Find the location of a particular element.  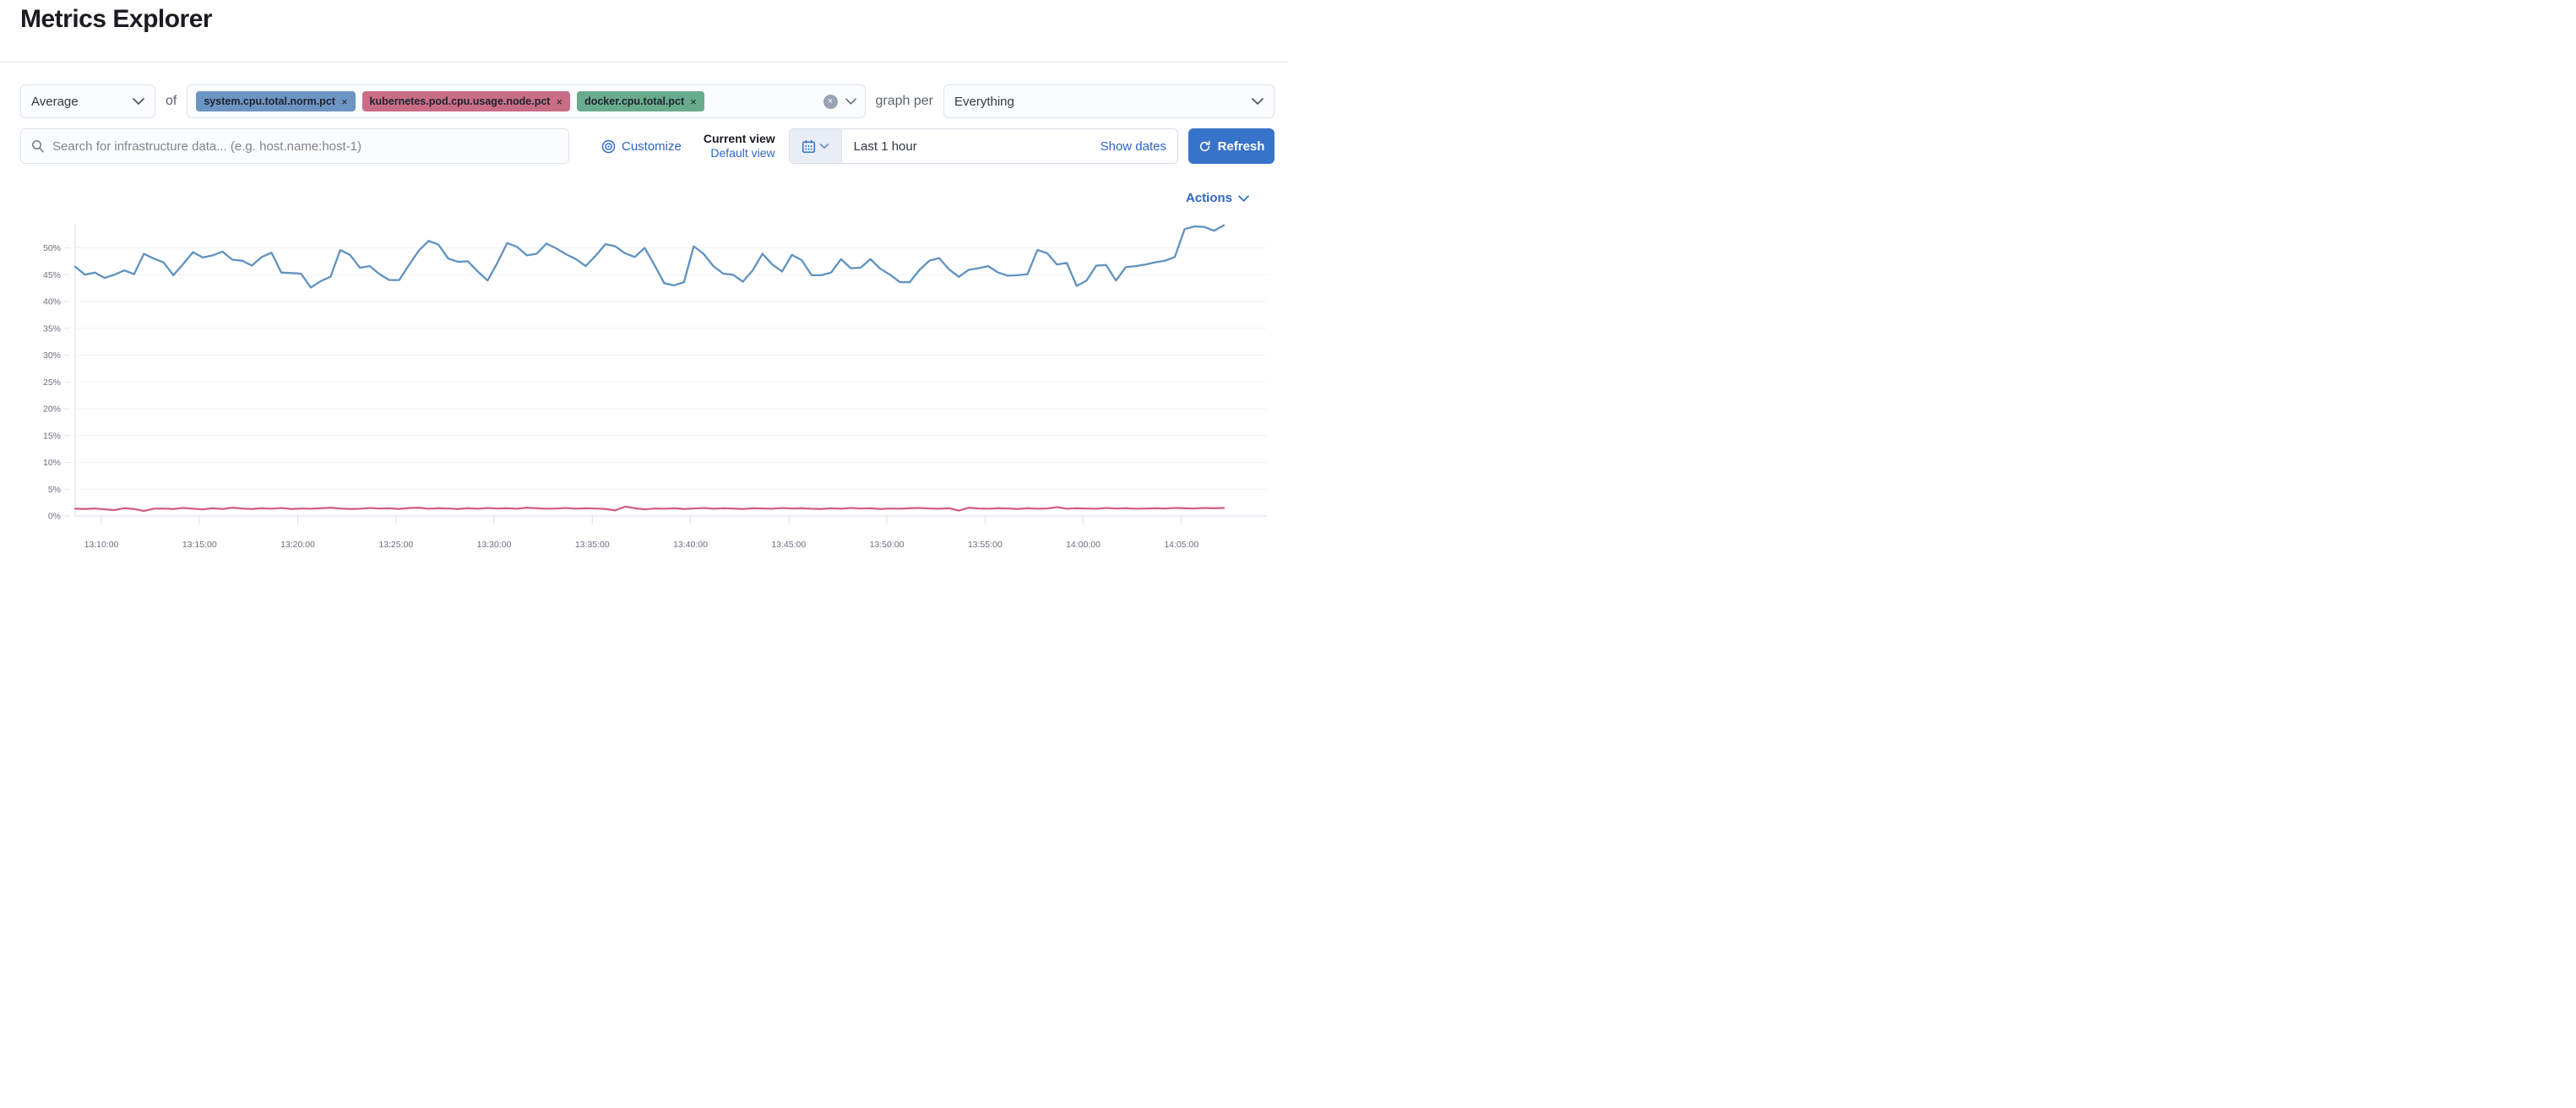

refresh-label: Refresh is located at coordinates (1241, 146).